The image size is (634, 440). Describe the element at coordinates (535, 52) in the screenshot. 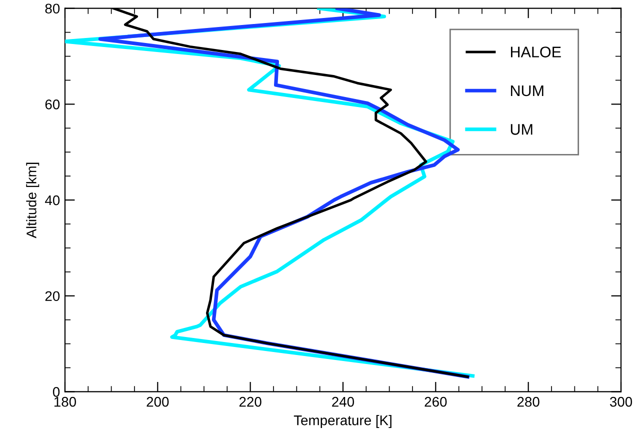

I see `legend-label: HALOE` at that location.